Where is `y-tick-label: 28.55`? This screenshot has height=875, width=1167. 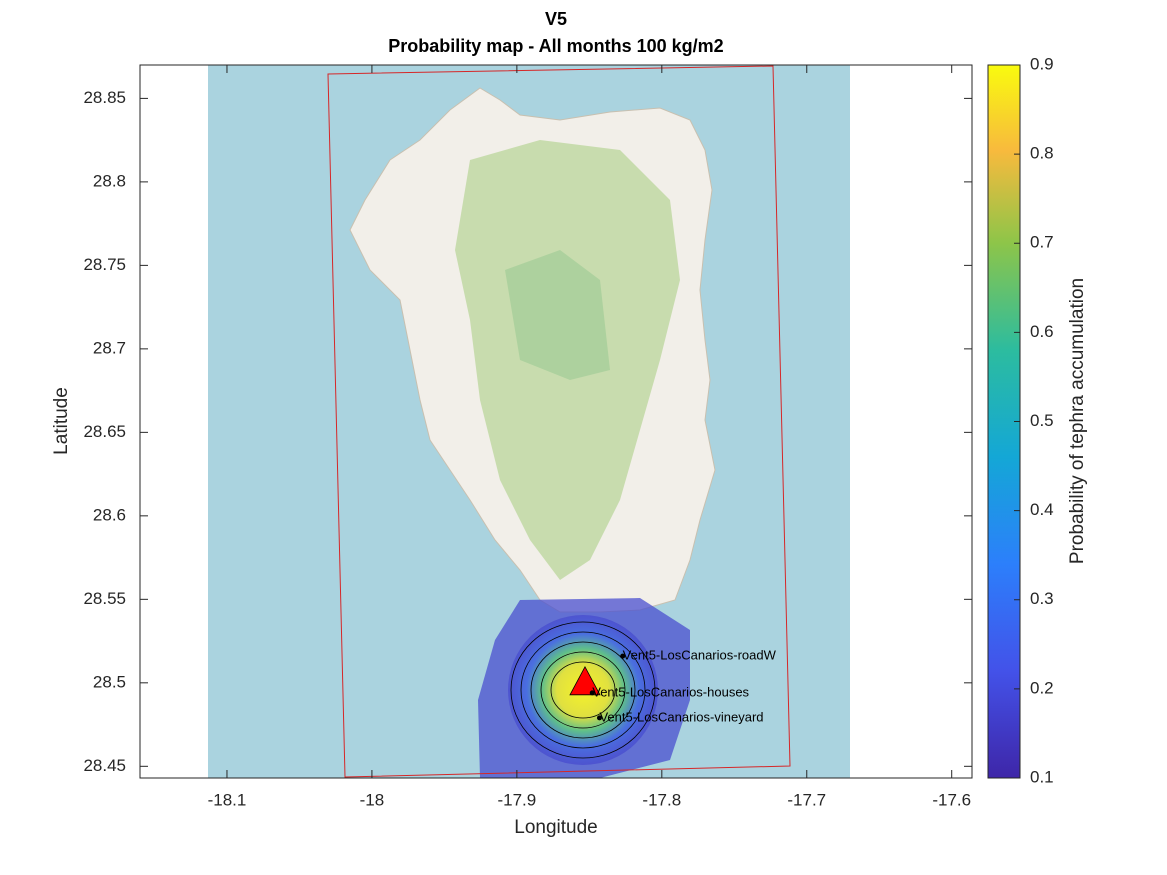 y-tick-label: 28.55 is located at coordinates (104, 598).